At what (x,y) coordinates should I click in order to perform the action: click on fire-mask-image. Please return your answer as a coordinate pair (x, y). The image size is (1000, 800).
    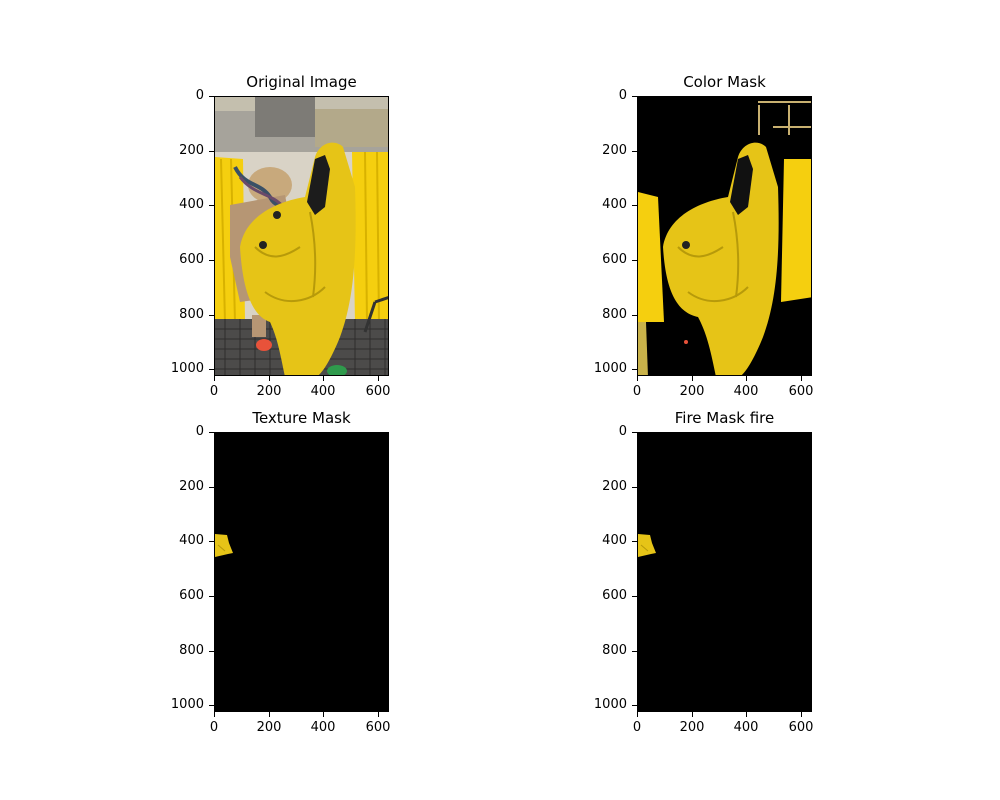
    Looking at the image, I should click on (724, 572).